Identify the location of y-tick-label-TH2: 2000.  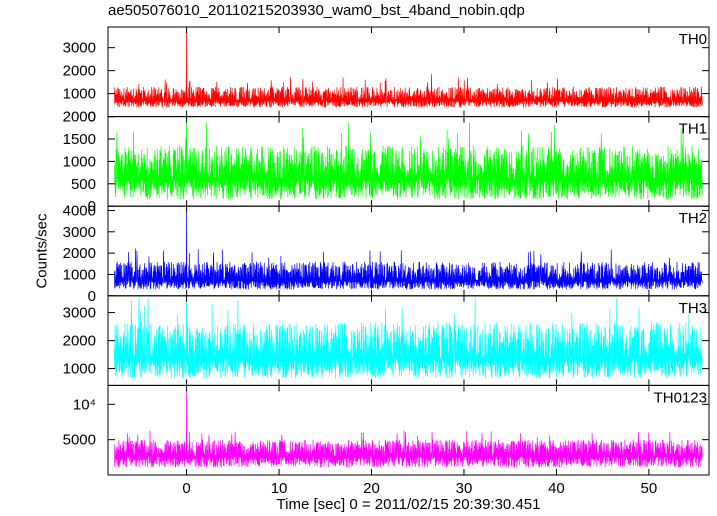
(79, 253).